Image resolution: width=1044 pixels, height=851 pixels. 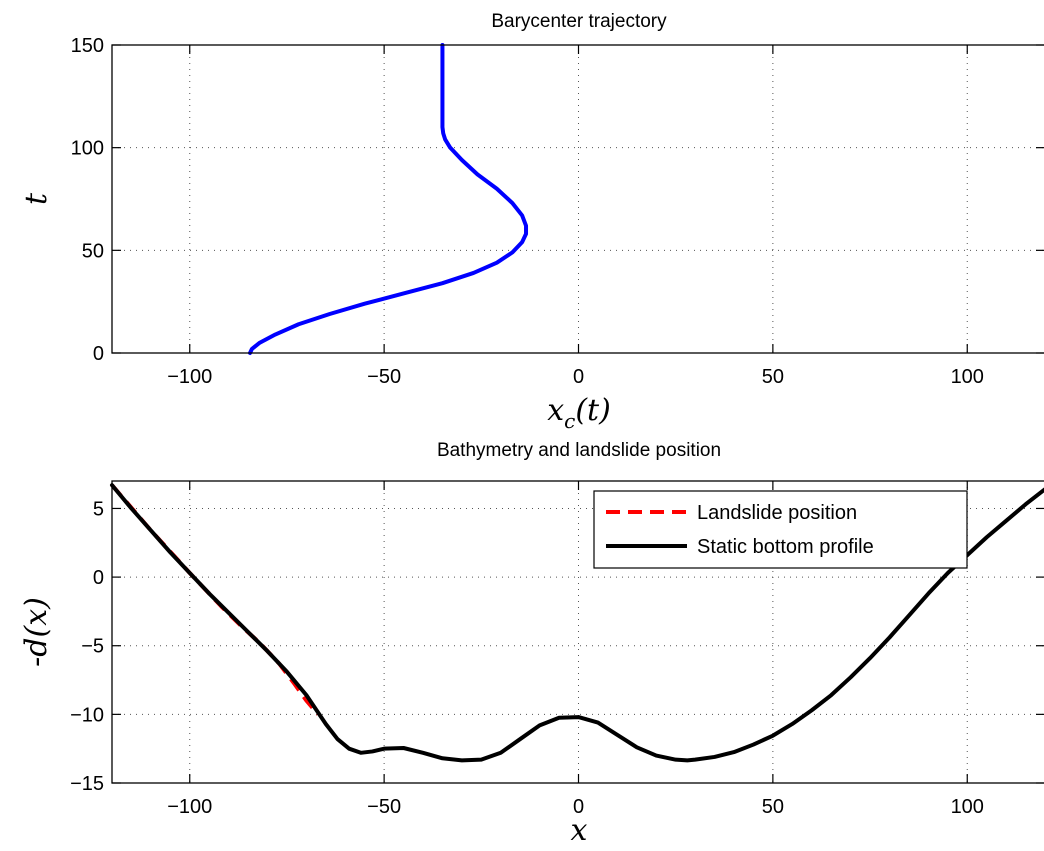 I want to click on trajectory-xlabel: xc(t), so click(x=579, y=413).